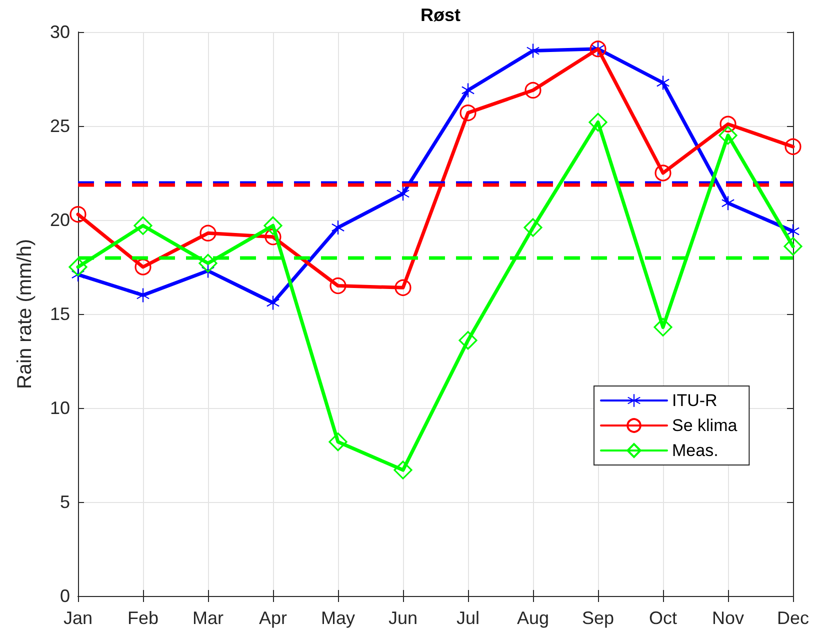 The height and width of the screenshot is (633, 814). I want to click on x-tick-label: Jun, so click(403, 618).